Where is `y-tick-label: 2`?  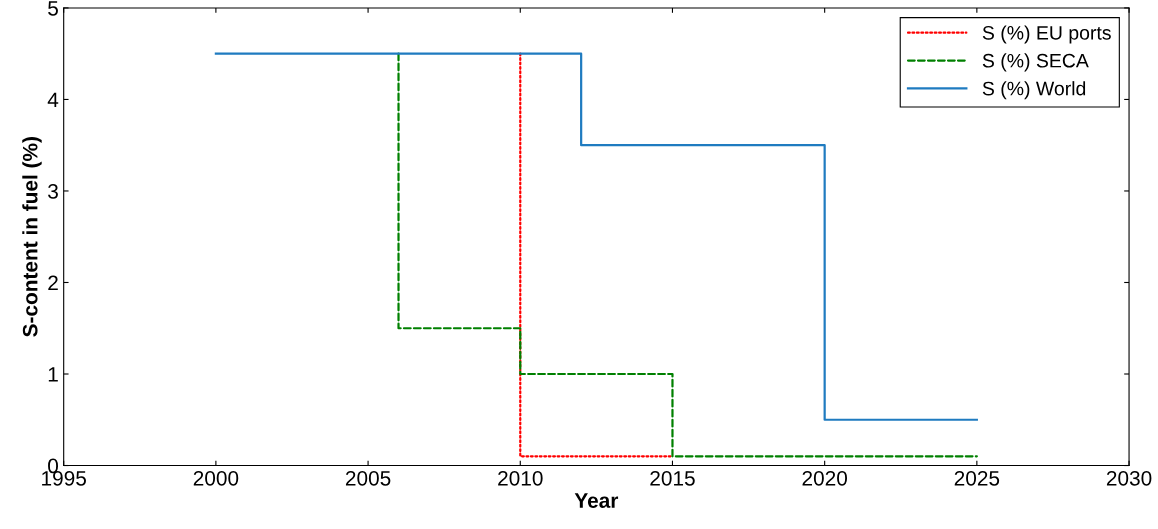 y-tick-label: 2 is located at coordinates (53, 283).